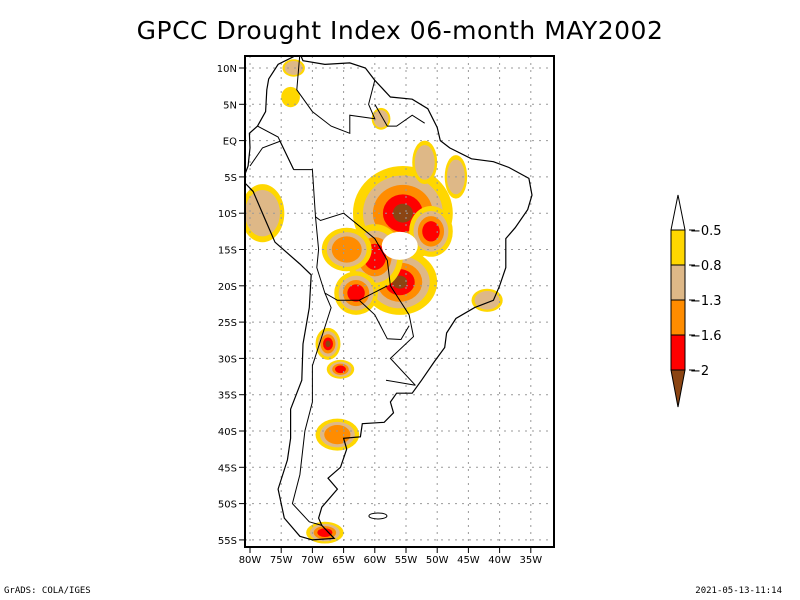 Image resolution: width=800 pixels, height=600 pixels. Describe the element at coordinates (400, 30) in the screenshot. I see `chart-title: GPCC Drought Index 06-month MAY2002` at that location.